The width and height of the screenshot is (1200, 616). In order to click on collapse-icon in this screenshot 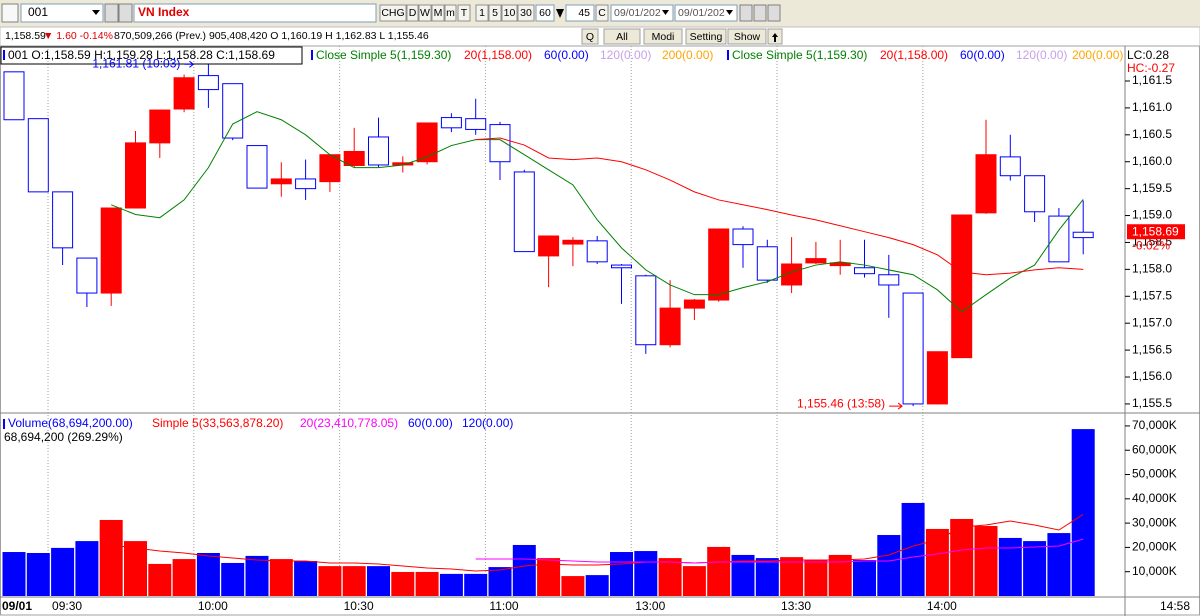, I will do `click(775, 37)`.